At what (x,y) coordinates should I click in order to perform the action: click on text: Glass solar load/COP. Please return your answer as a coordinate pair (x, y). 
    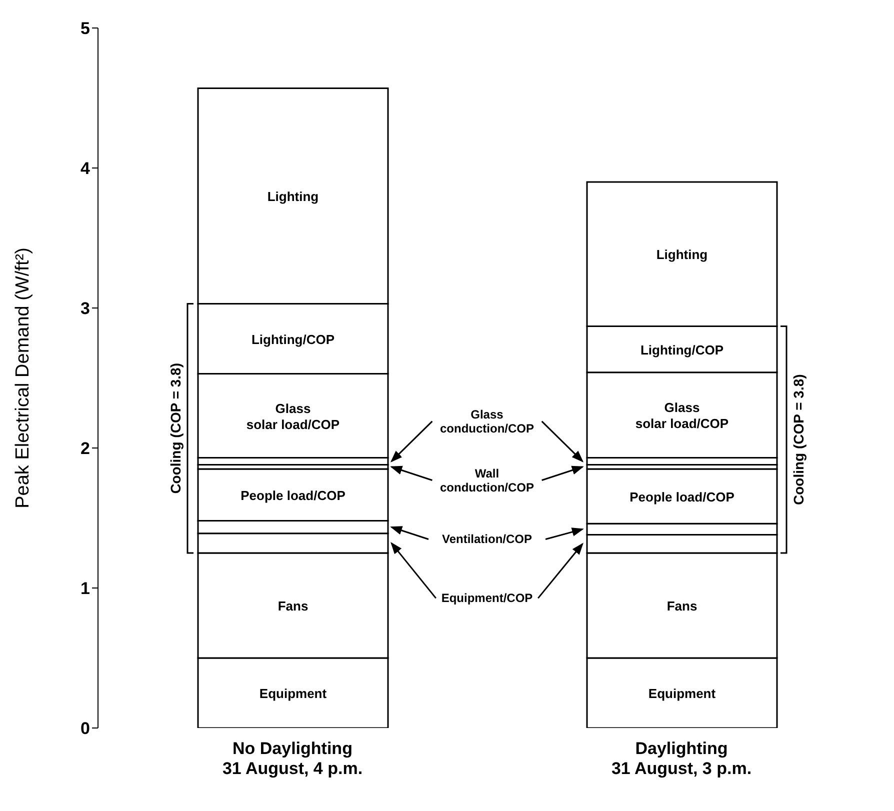
    Looking at the image, I should click on (682, 416).